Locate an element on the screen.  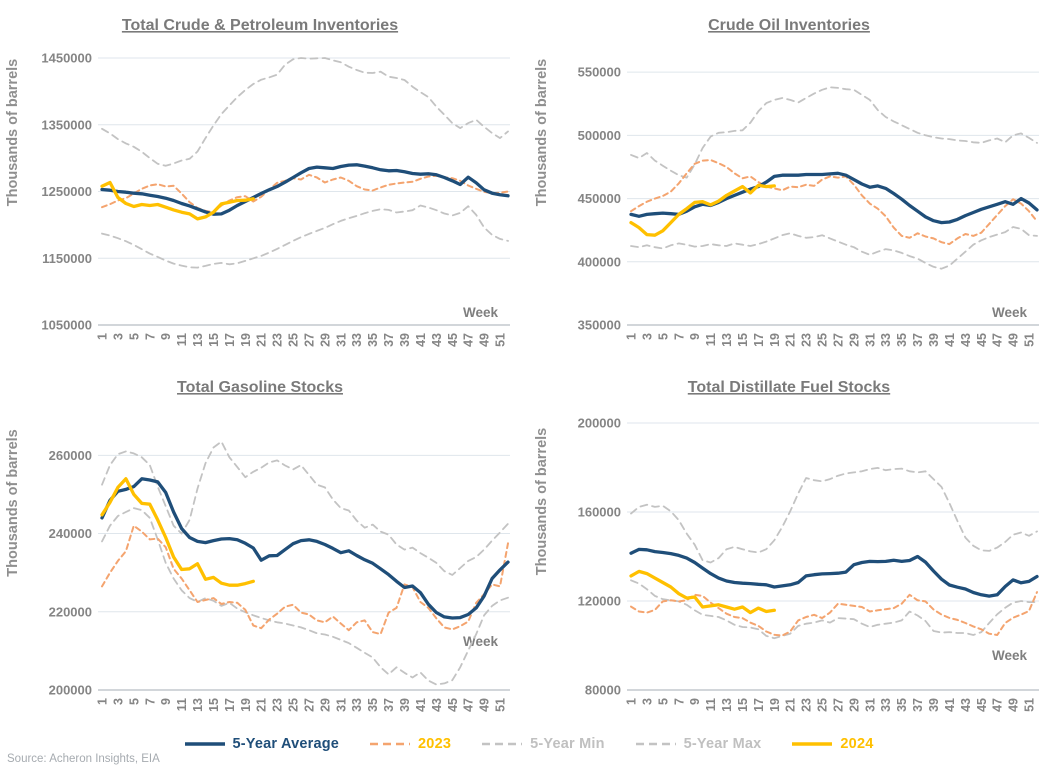
legend-label: 2023 is located at coordinates (435, 744).